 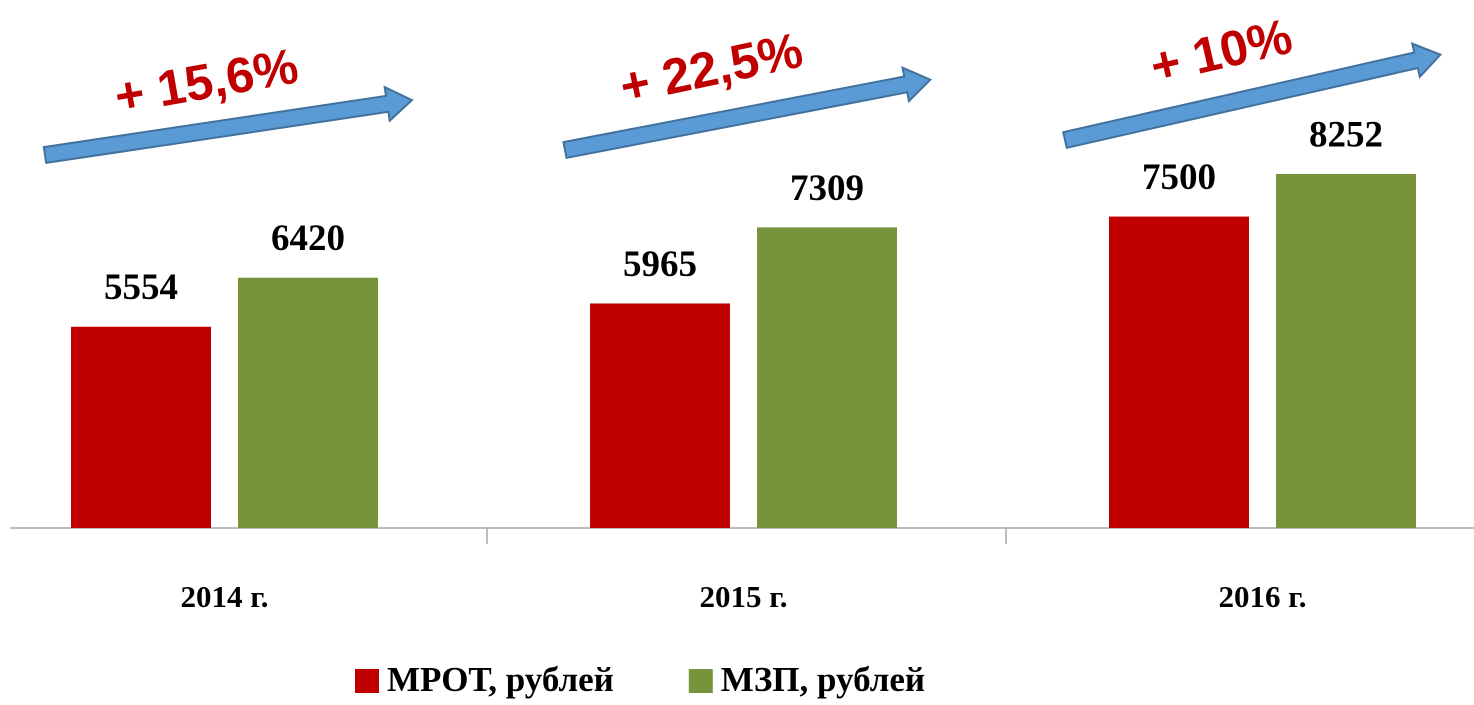 I want to click on legend-label: МРОТ, рублей, so click(x=500, y=679).